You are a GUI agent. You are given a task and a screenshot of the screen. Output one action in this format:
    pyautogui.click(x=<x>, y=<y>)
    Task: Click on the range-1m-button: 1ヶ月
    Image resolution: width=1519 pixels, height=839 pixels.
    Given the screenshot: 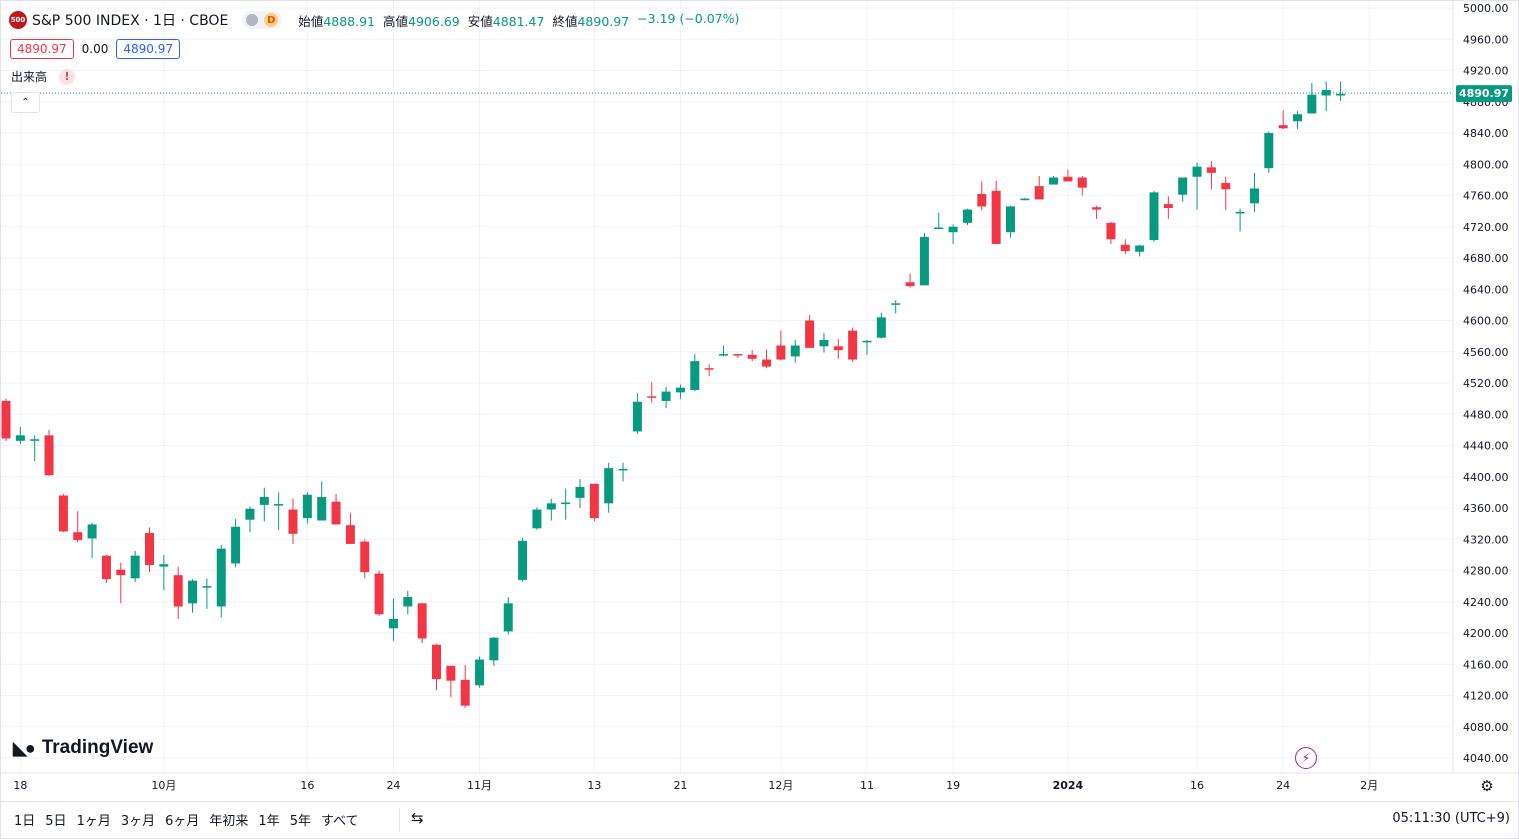 What is the action you would take?
    pyautogui.click(x=93, y=821)
    